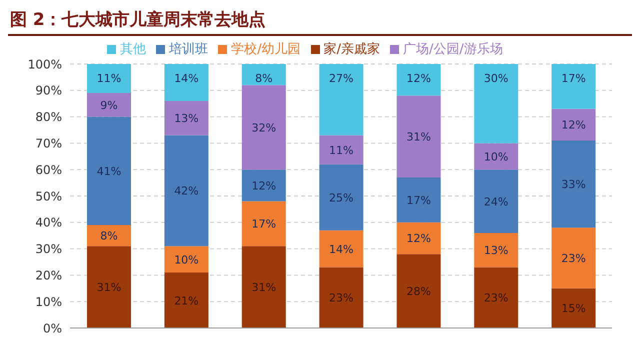 Image resolution: width=640 pixels, height=341 pixels. What do you see at coordinates (48, 117) in the screenshot?
I see `y-tick-label: 80%` at bounding box center [48, 117].